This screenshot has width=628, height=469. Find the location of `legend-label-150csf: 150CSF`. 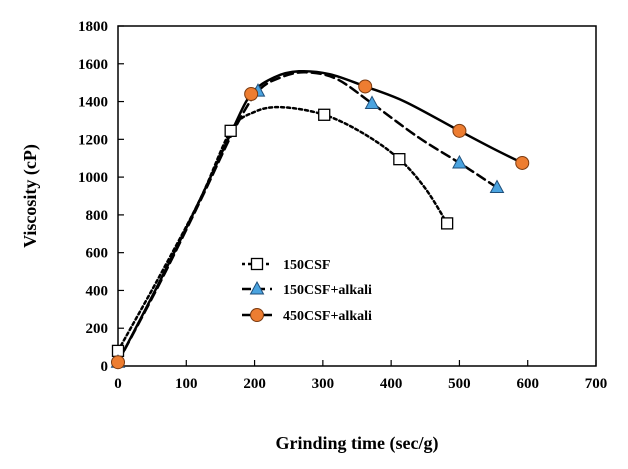

legend-label-150csf: 150CSF is located at coordinates (306, 265).